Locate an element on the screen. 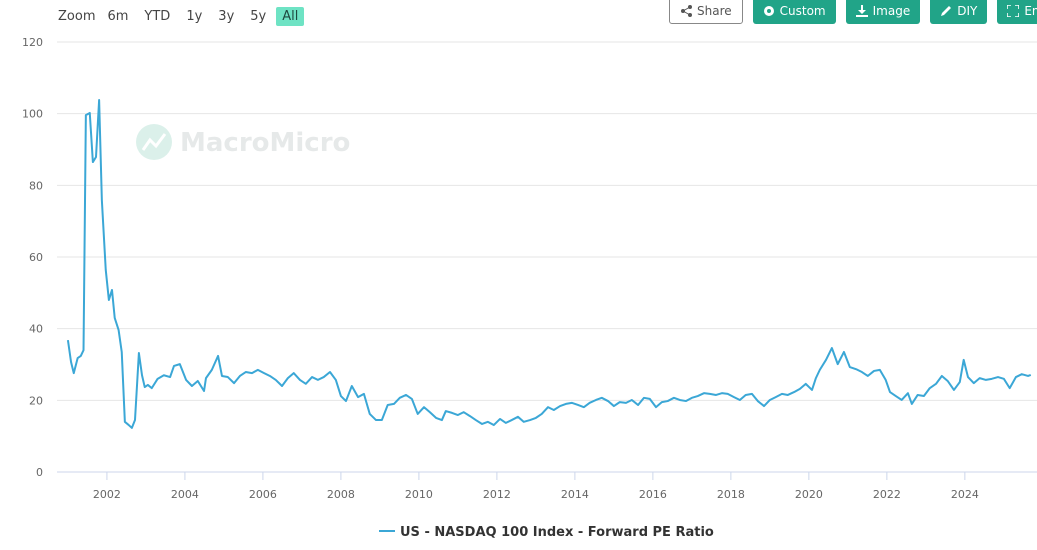 The image size is (1037, 550). toolbar-button: Enlarge is located at coordinates (1017, 12).